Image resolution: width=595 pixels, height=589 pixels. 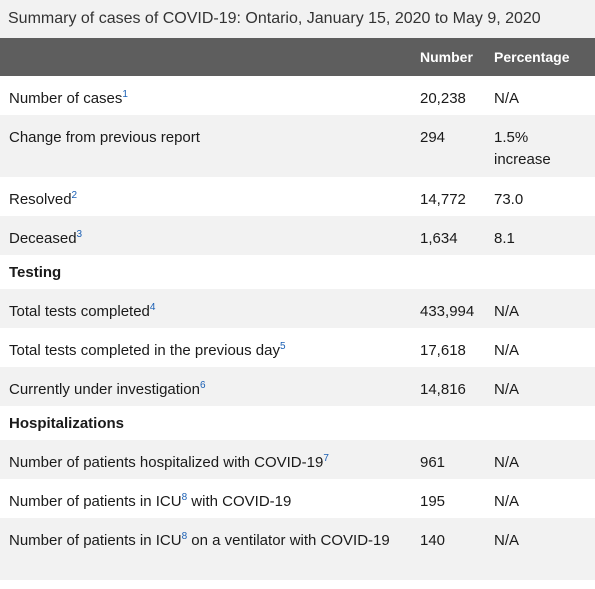 I want to click on row-percentage: 73.0, so click(x=509, y=199).